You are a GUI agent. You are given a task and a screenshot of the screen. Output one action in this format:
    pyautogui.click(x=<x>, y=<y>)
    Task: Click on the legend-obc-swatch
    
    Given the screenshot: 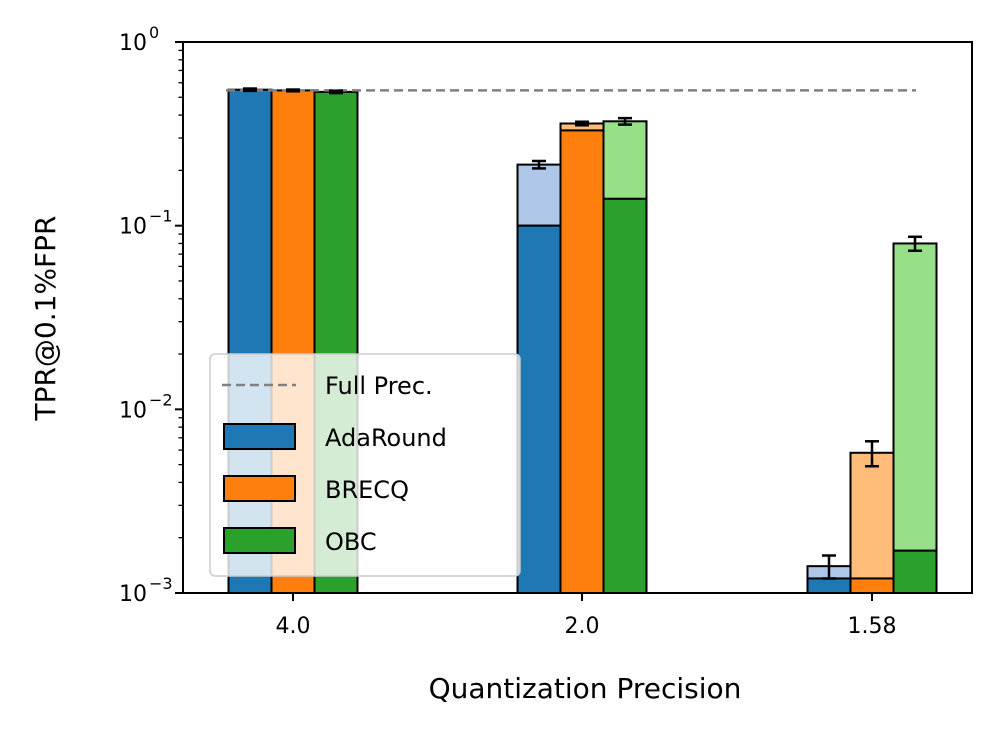 What is the action you would take?
    pyautogui.click(x=259, y=540)
    